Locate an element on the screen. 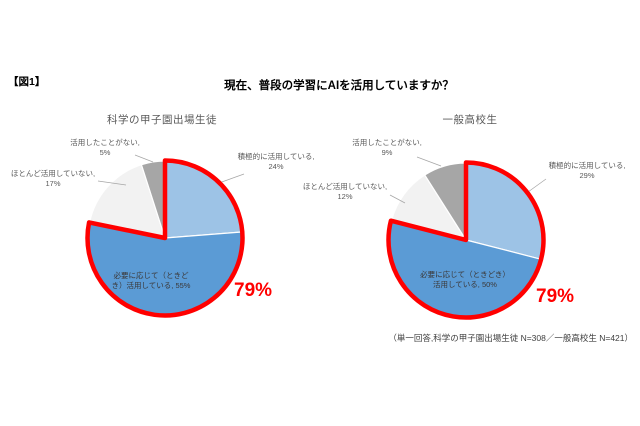 The height and width of the screenshot is (426, 640). label-sometimes-used: 必要に応じて（ときど き）活用している, 55% is located at coordinates (151, 281).